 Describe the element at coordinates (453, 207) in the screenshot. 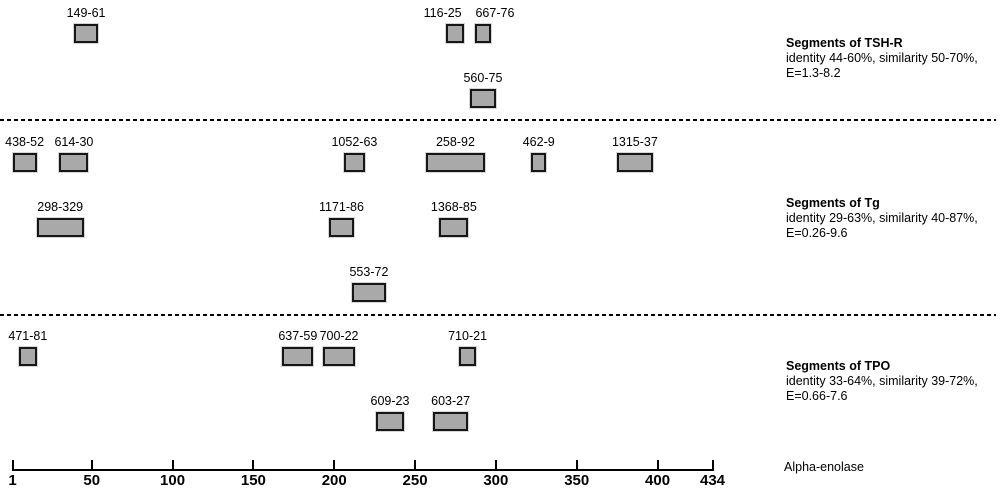

I see `segment-label-tg-1368-85: 1368-85` at that location.